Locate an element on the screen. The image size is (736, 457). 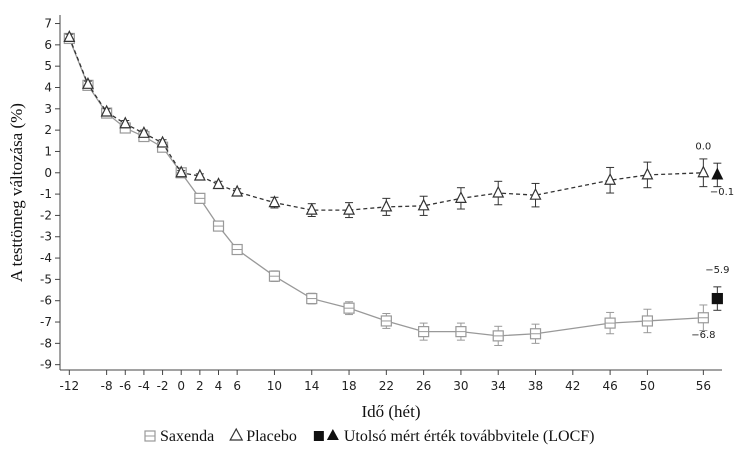
x-axis-title: Idő (hét) is located at coordinates (390, 411).